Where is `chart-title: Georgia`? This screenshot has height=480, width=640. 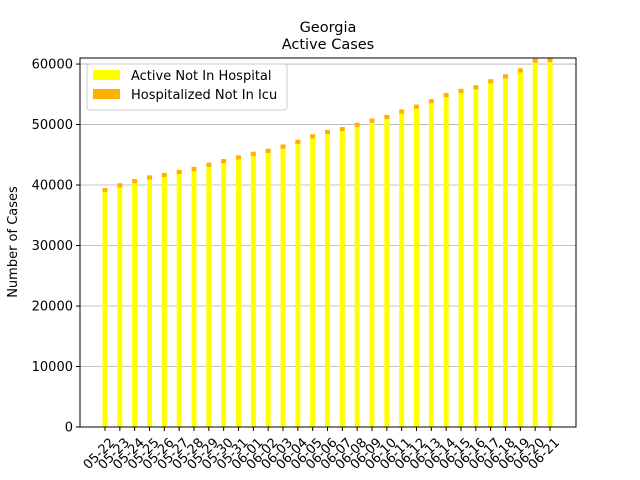 chart-title: Georgia is located at coordinates (328, 28).